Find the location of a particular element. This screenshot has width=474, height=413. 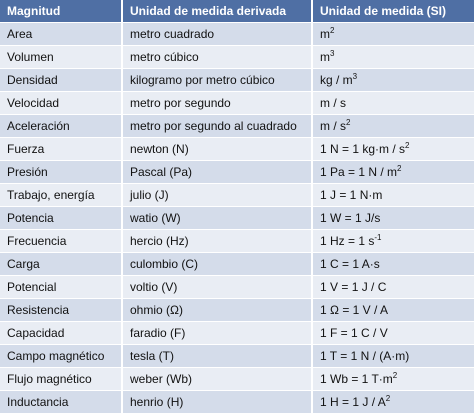

table-cell: Potencia is located at coordinates (61, 218).